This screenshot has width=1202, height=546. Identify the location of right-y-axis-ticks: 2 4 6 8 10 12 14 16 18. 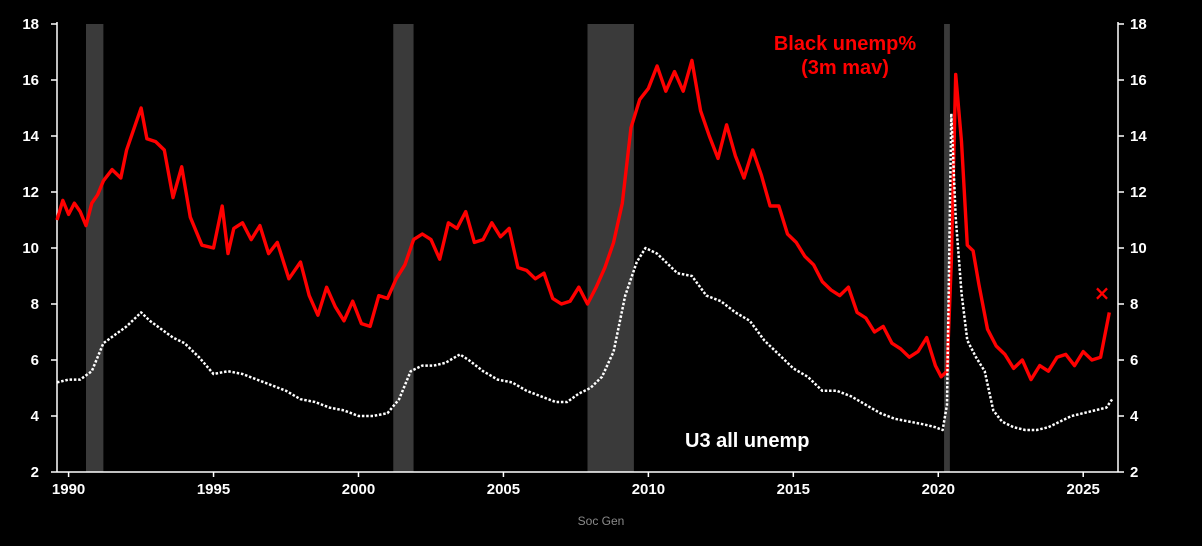
(1132, 248).